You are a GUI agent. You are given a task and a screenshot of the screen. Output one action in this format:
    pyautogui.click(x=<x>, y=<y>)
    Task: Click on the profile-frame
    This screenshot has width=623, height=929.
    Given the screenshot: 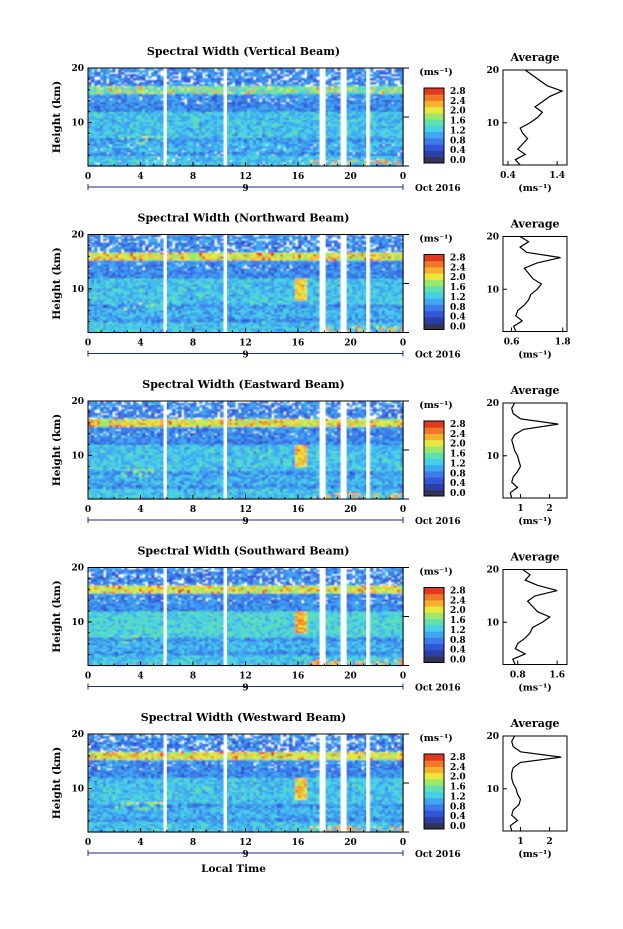 What is the action you would take?
    pyautogui.click(x=535, y=117)
    